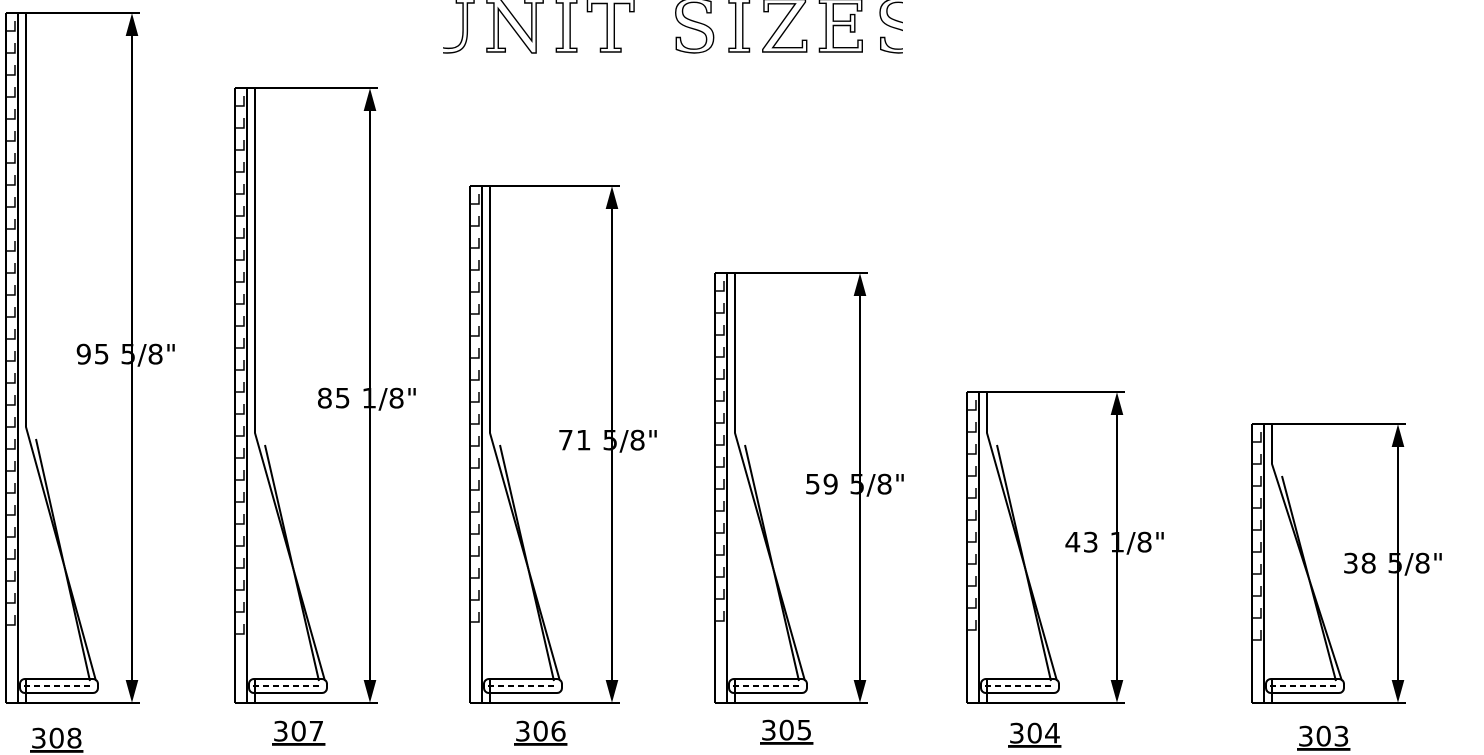 The width and height of the screenshot is (1484, 755). I want to click on model-label: 303, so click(1323, 736).